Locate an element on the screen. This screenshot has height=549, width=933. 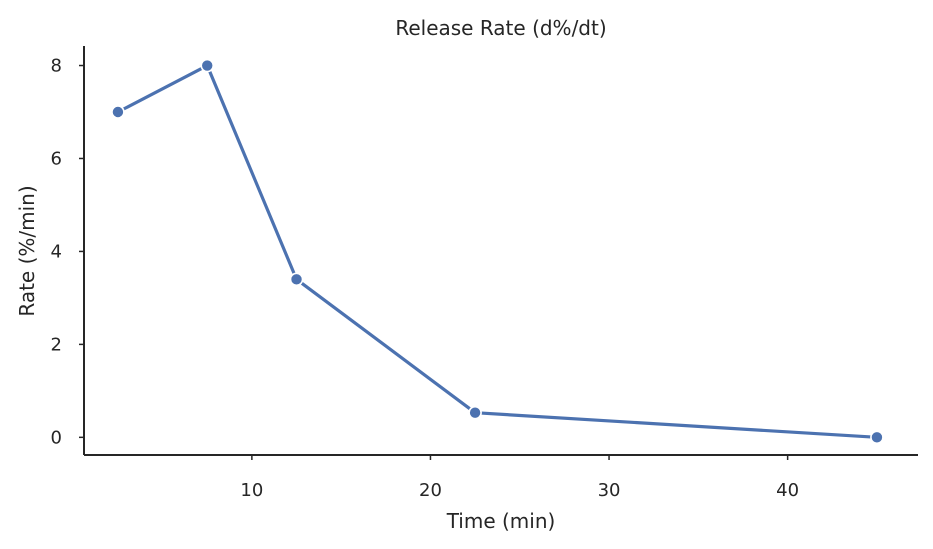
y-tick-label: 2 is located at coordinates (56, 344).